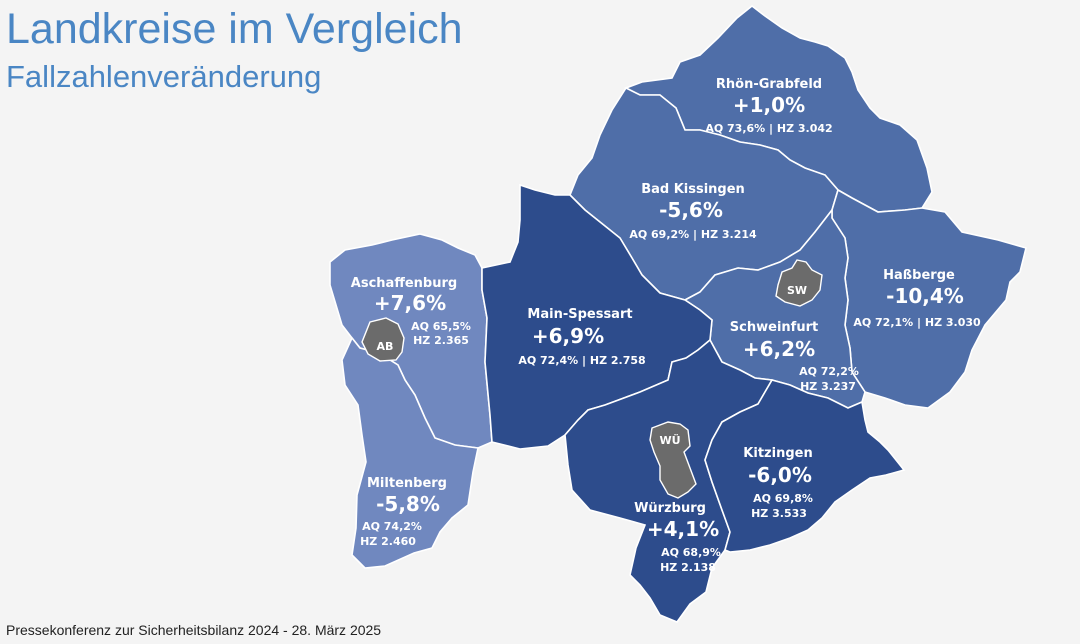 Image resolution: width=1080 pixels, height=644 pixels. What do you see at coordinates (579, 314) in the screenshot?
I see `district-name-main-spessart: Main-Spessart` at bounding box center [579, 314].